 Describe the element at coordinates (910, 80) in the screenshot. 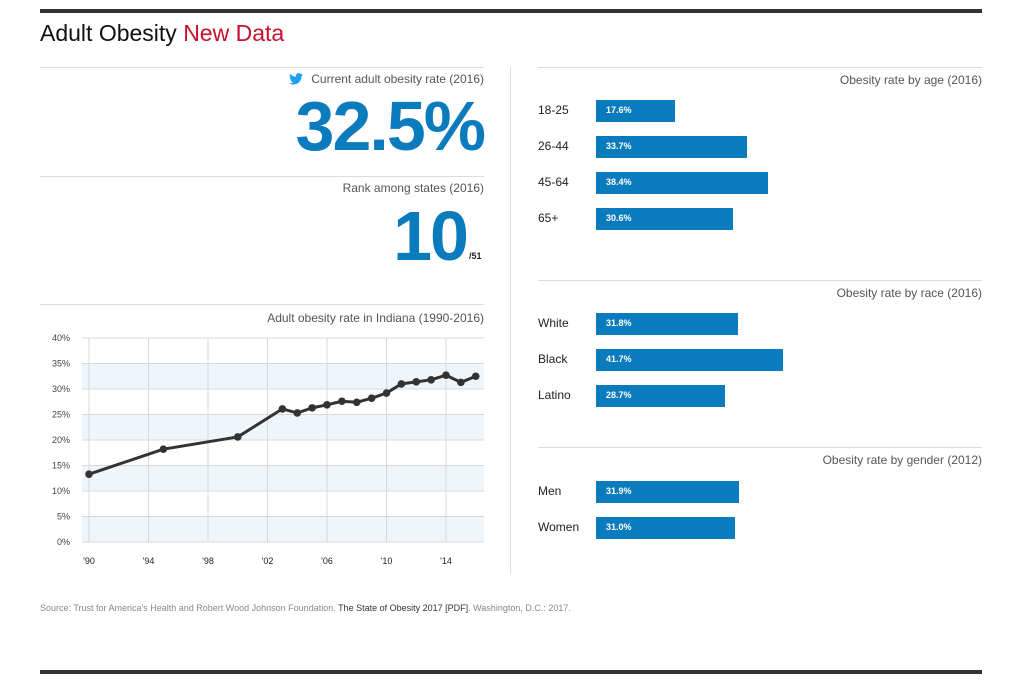

I see `bar-chart-title: Obesity rate by age (2016)` at that location.